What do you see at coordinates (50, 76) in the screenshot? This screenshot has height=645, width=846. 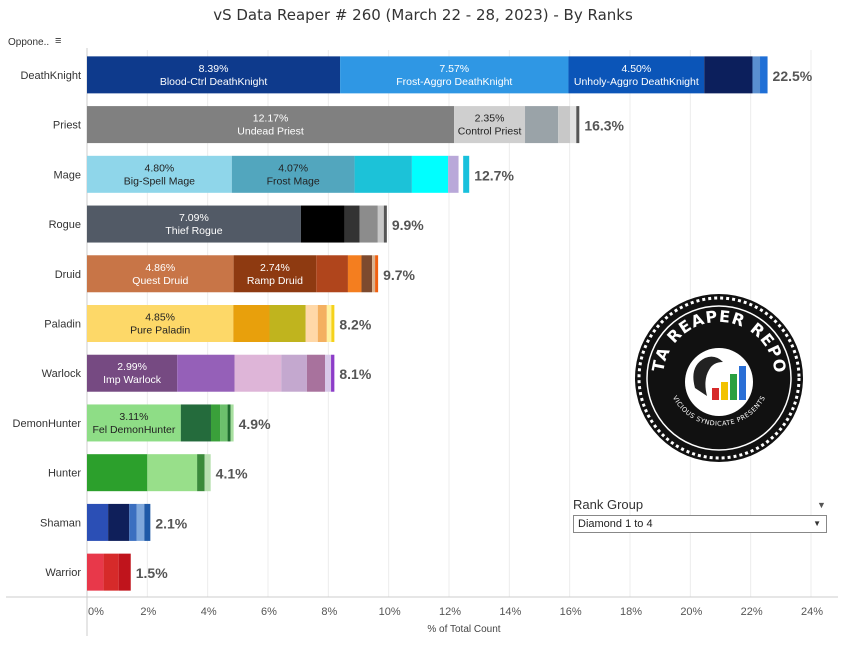 I see `class-label: DeathKnight` at bounding box center [50, 76].